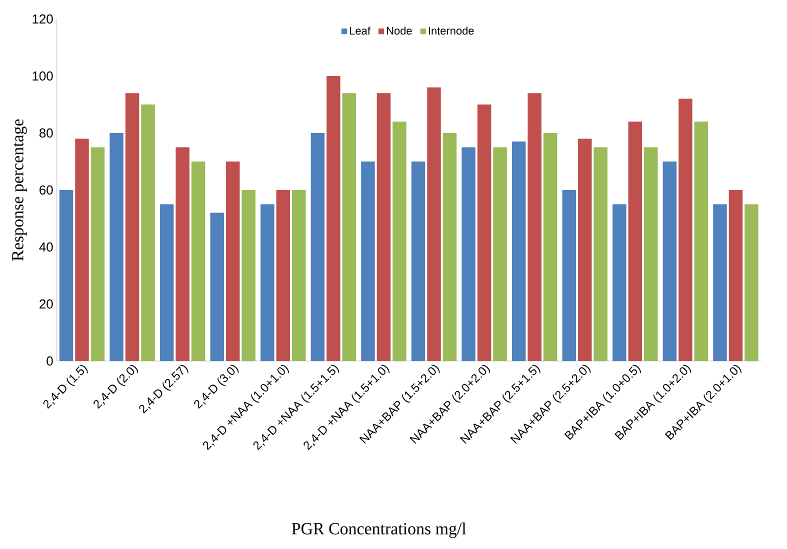 The image size is (787, 549). What do you see at coordinates (379, 530) in the screenshot?
I see `x-axis-title: PGR Concentrations mg/l` at bounding box center [379, 530].